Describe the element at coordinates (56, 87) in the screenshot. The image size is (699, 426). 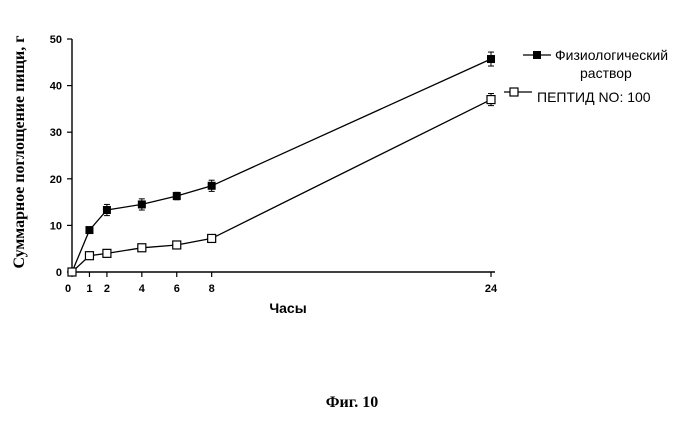
I see `y-tick-label: 40` at that location.